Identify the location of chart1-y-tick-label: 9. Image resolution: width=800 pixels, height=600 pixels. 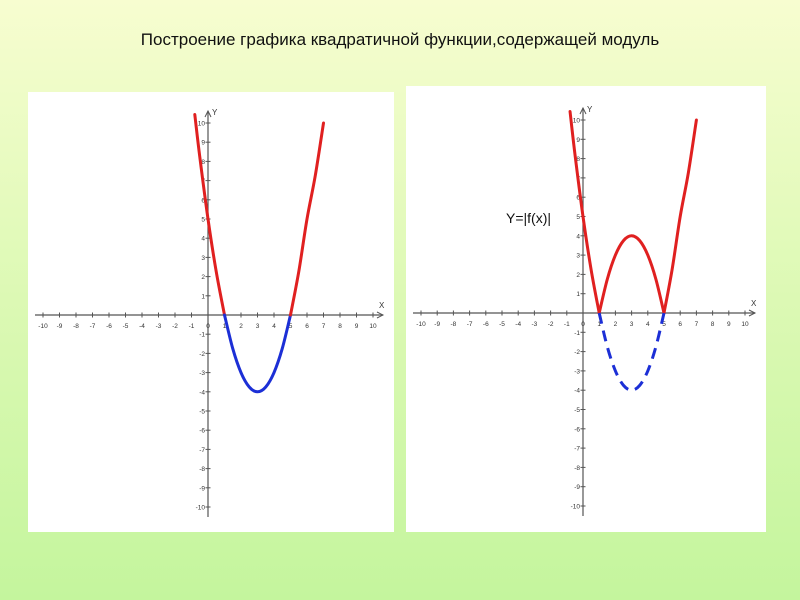
(578, 140).